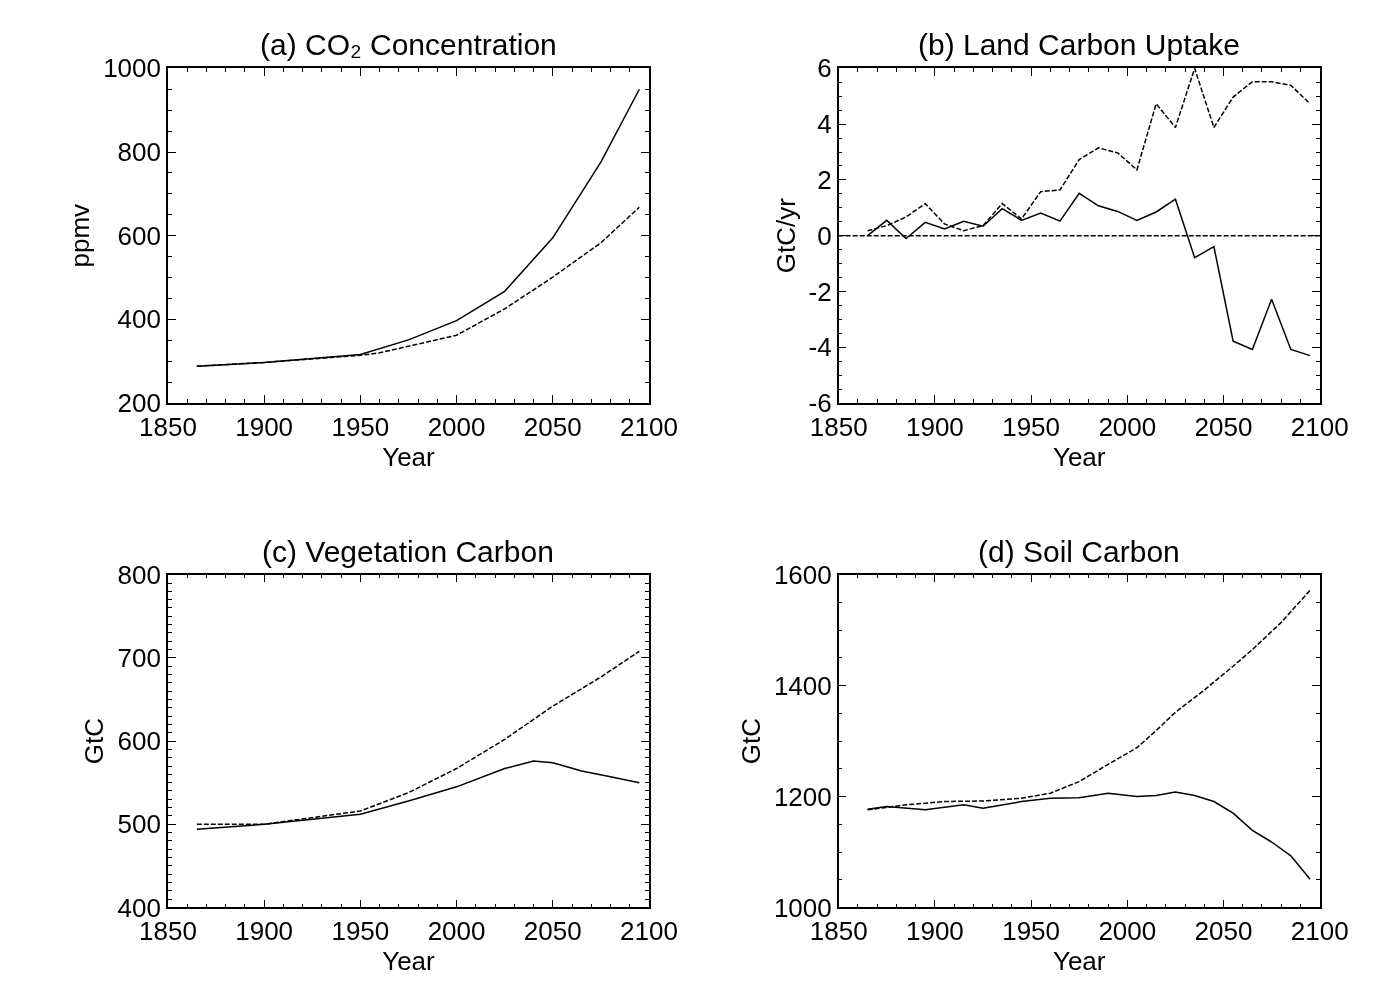 The height and width of the screenshot is (1002, 1388). I want to click on y-tick-label: 700, so click(139, 658).